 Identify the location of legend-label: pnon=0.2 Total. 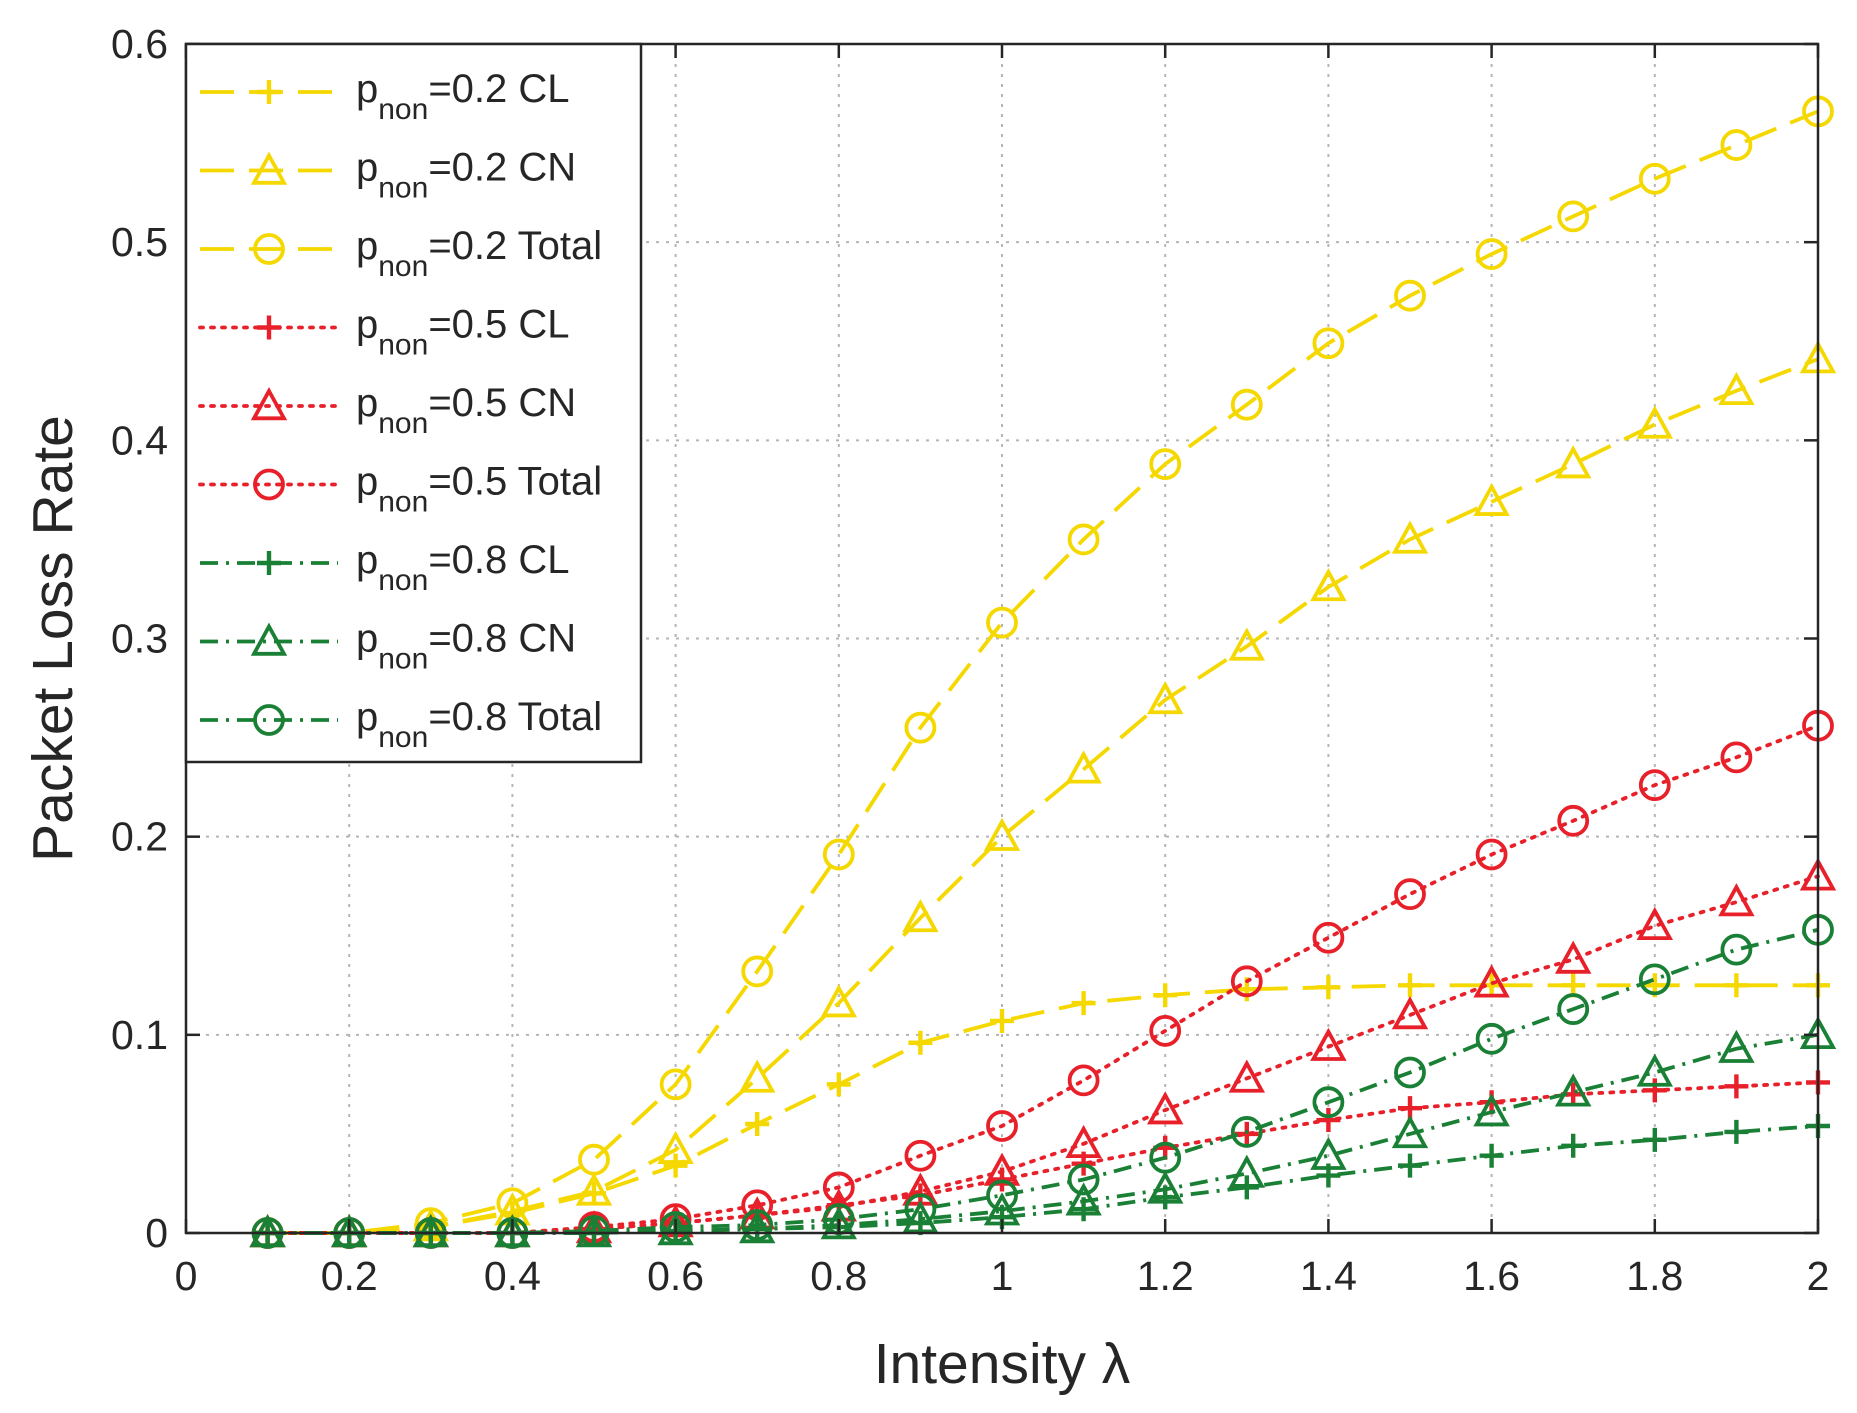
(479, 253).